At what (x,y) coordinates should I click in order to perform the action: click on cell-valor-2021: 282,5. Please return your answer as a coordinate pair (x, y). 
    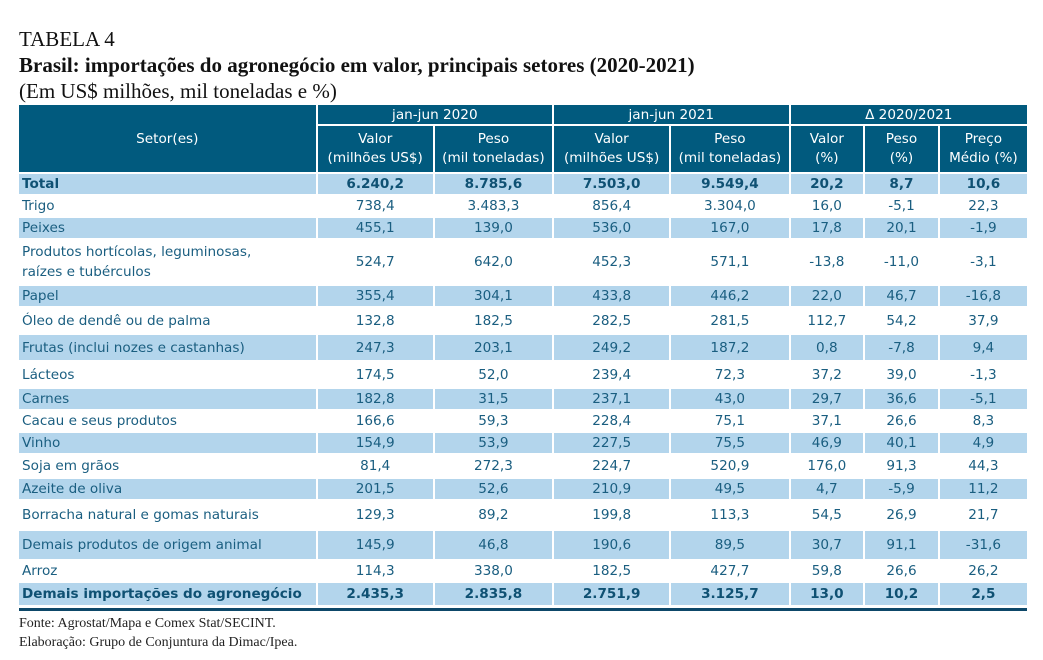
    Looking at the image, I should click on (612, 321).